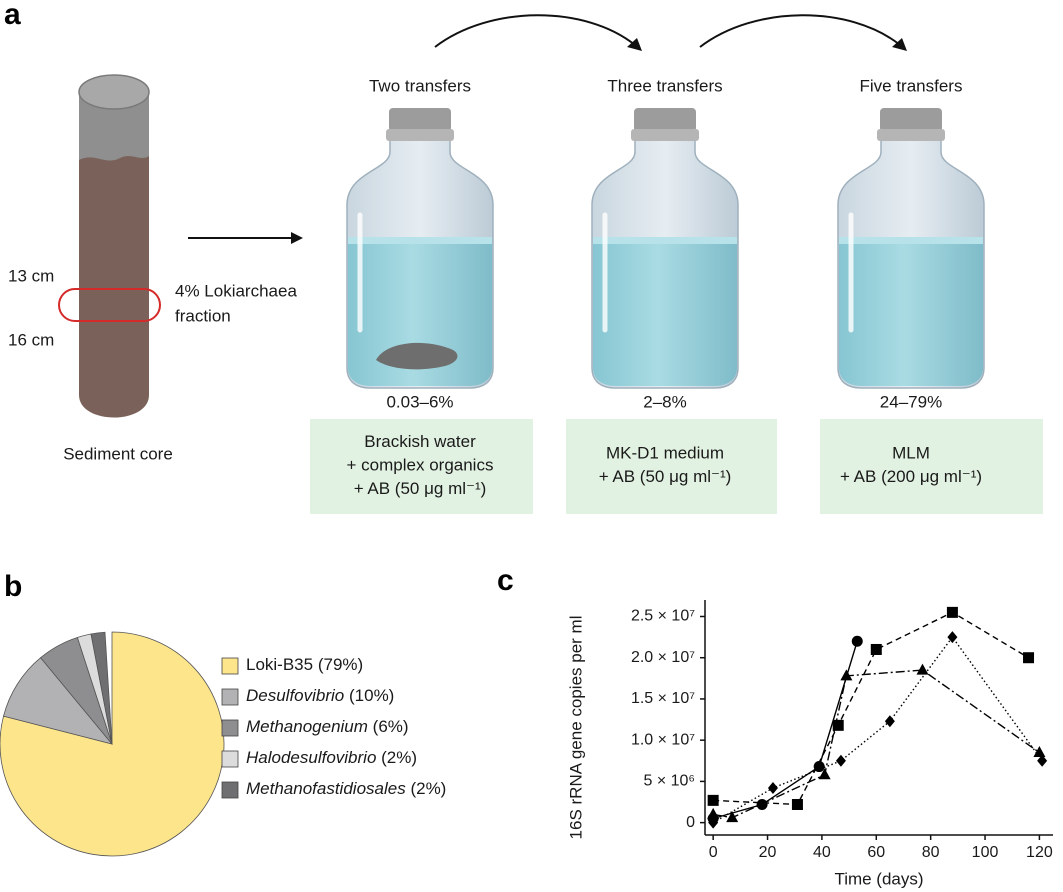 Image resolution: width=1063 pixels, height=892 pixels. I want to click on x-tick-label: 0, so click(713, 852).